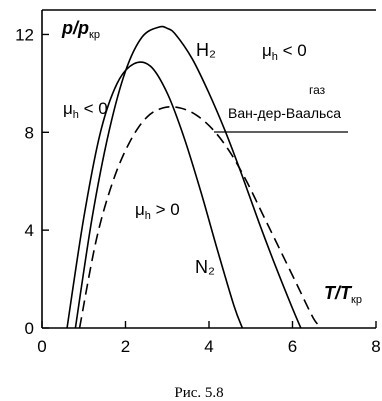 The height and width of the screenshot is (401, 382). I want to click on x-tick-label: 6, so click(292, 346).